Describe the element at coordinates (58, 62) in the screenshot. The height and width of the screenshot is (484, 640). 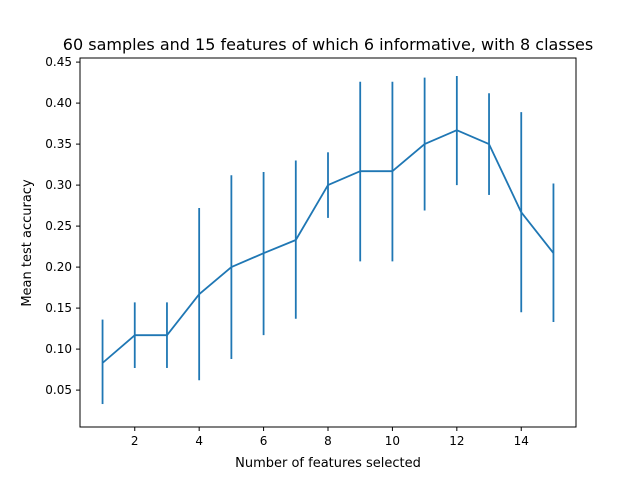
I see `y-tick-label: 0.45` at that location.